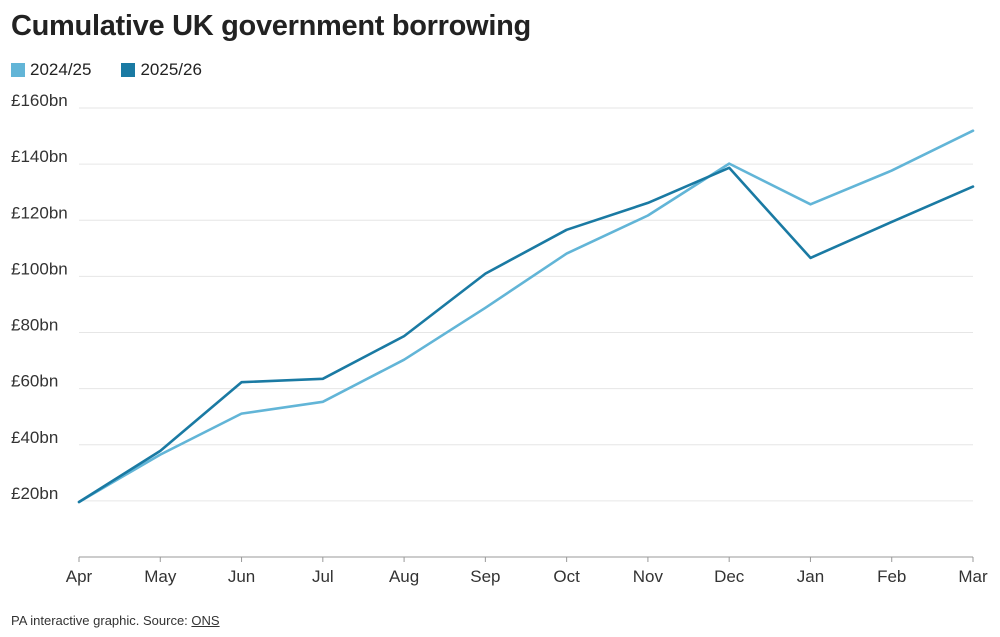 This screenshot has width=1000, height=637. Describe the element at coordinates (106, 70) in the screenshot. I see `legend: 2024/25 2025/26` at that location.